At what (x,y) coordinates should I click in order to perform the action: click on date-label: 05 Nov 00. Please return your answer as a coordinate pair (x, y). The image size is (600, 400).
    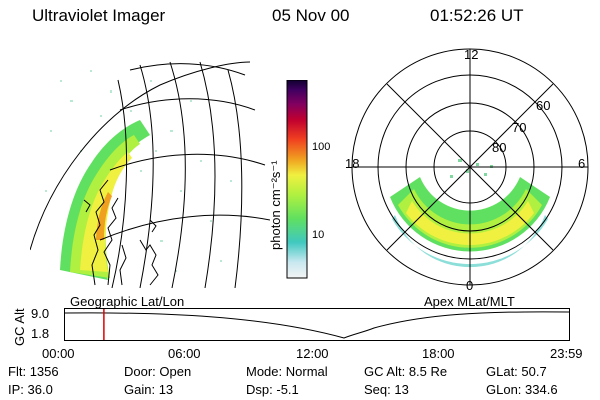
    Looking at the image, I should click on (311, 15).